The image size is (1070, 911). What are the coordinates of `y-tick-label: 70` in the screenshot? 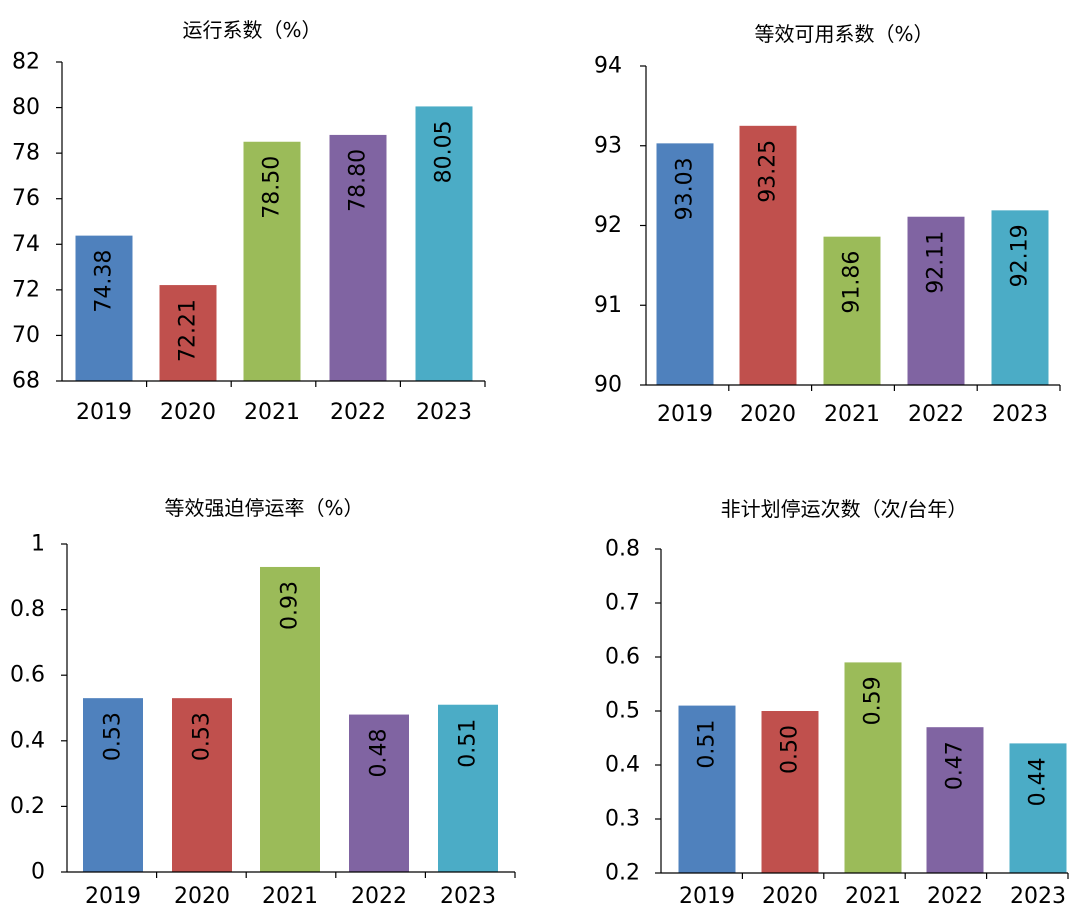 It's located at (26, 335).